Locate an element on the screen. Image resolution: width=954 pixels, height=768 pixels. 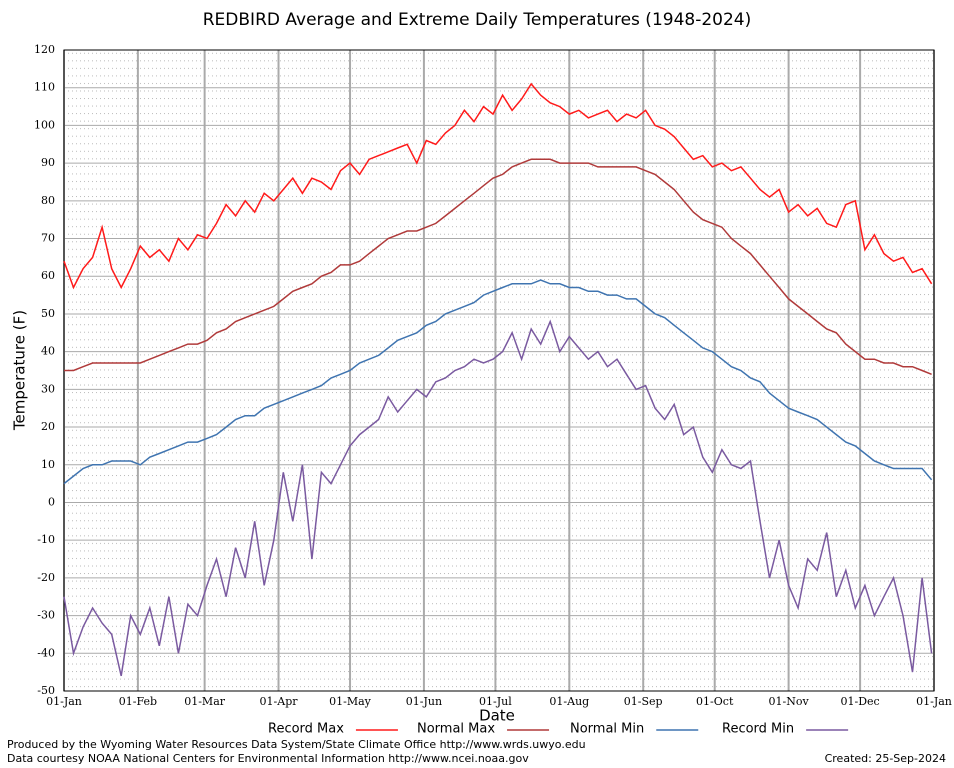
x-tick-label: 01-Oct is located at coordinates (715, 701).